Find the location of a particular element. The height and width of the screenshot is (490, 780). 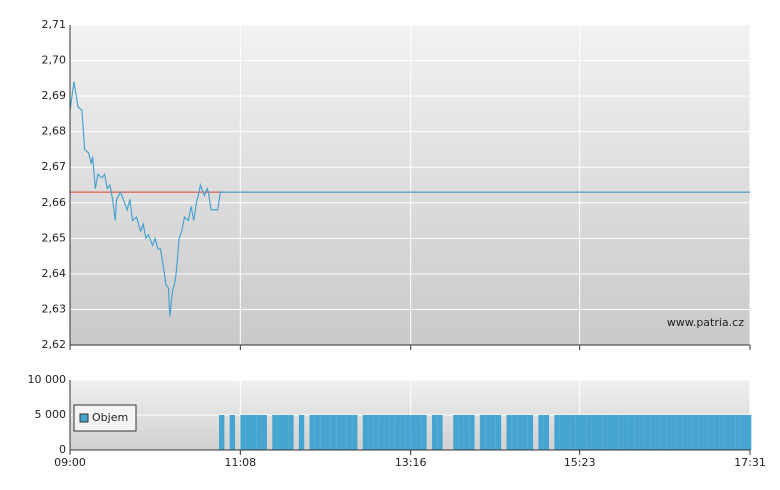

y-tick-label: 2,66 is located at coordinates (54, 202).